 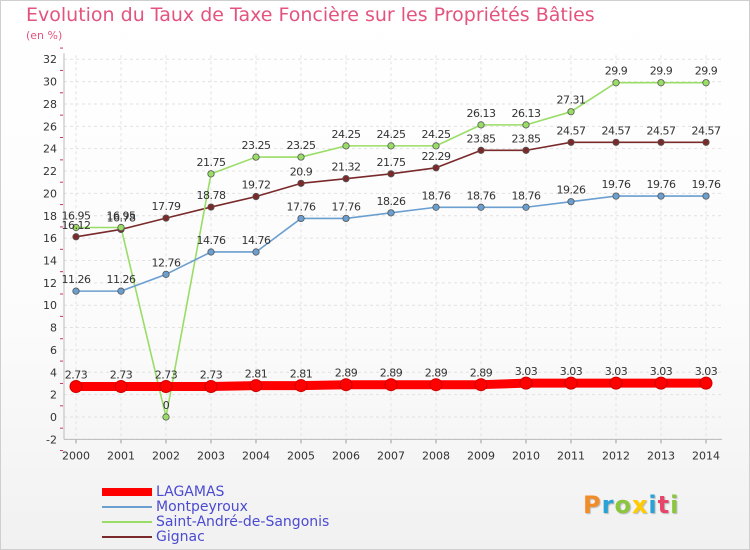 I want to click on data-label: 21.32, so click(x=346, y=167).